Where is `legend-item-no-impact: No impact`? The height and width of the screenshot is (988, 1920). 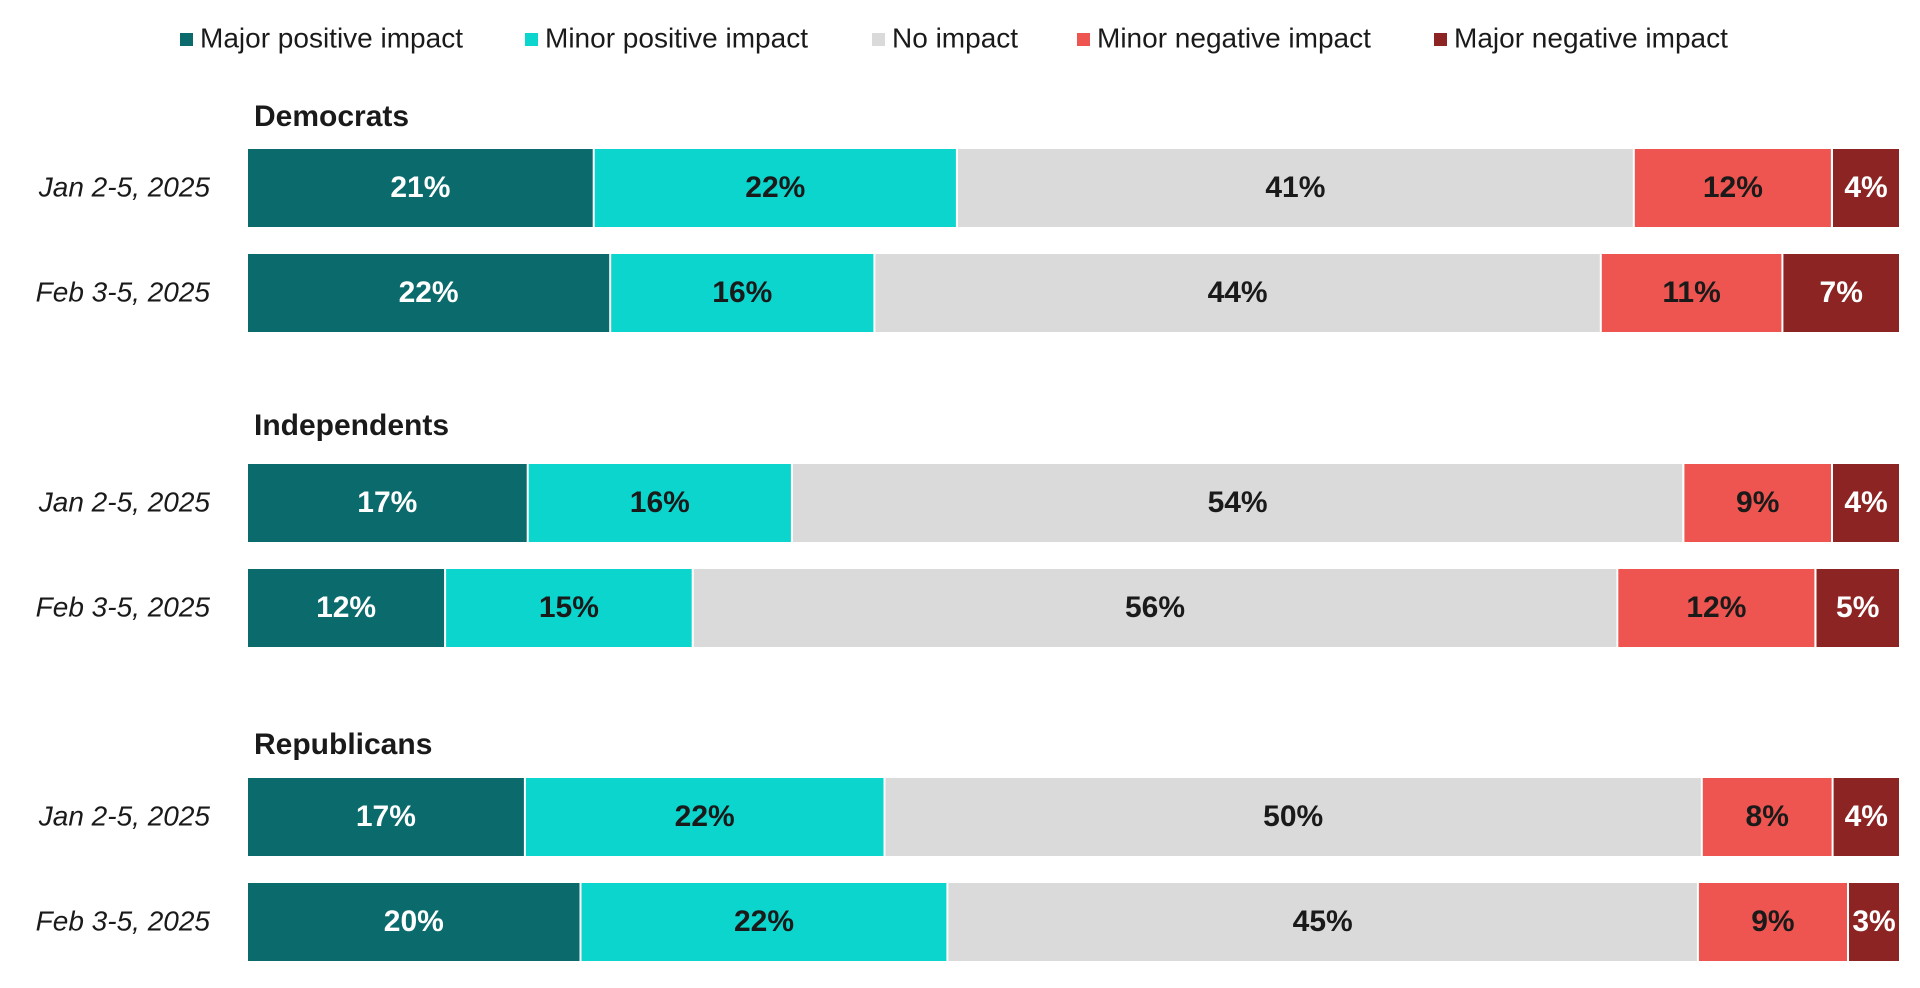
legend-item-no-impact: No impact is located at coordinates (945, 37).